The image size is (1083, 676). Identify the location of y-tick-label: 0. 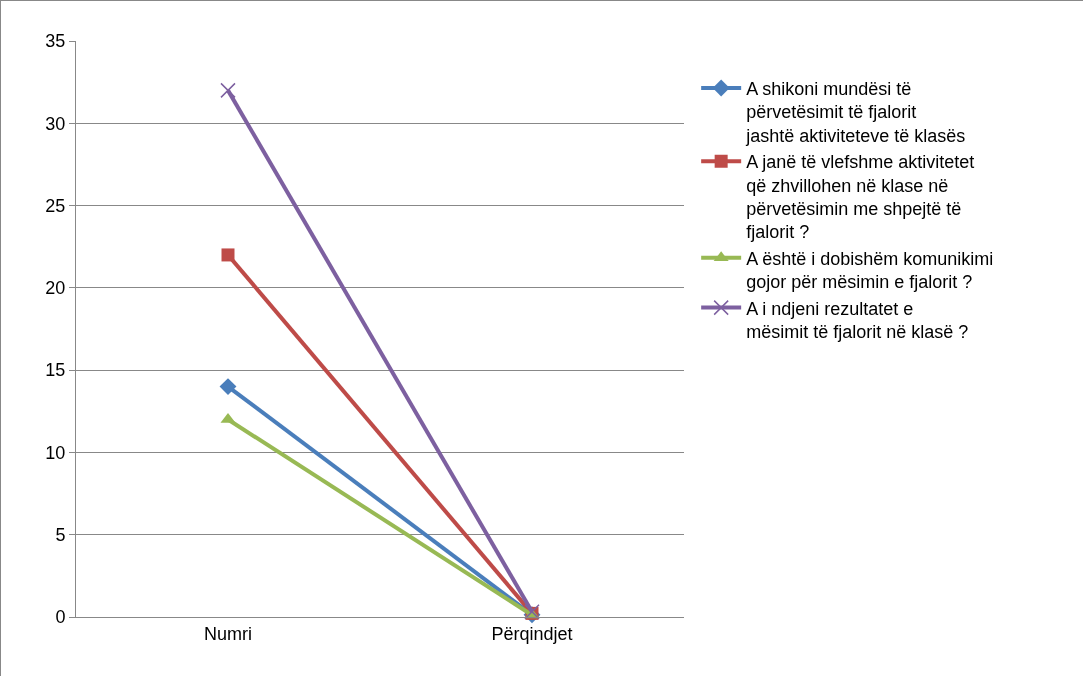
(60, 617).